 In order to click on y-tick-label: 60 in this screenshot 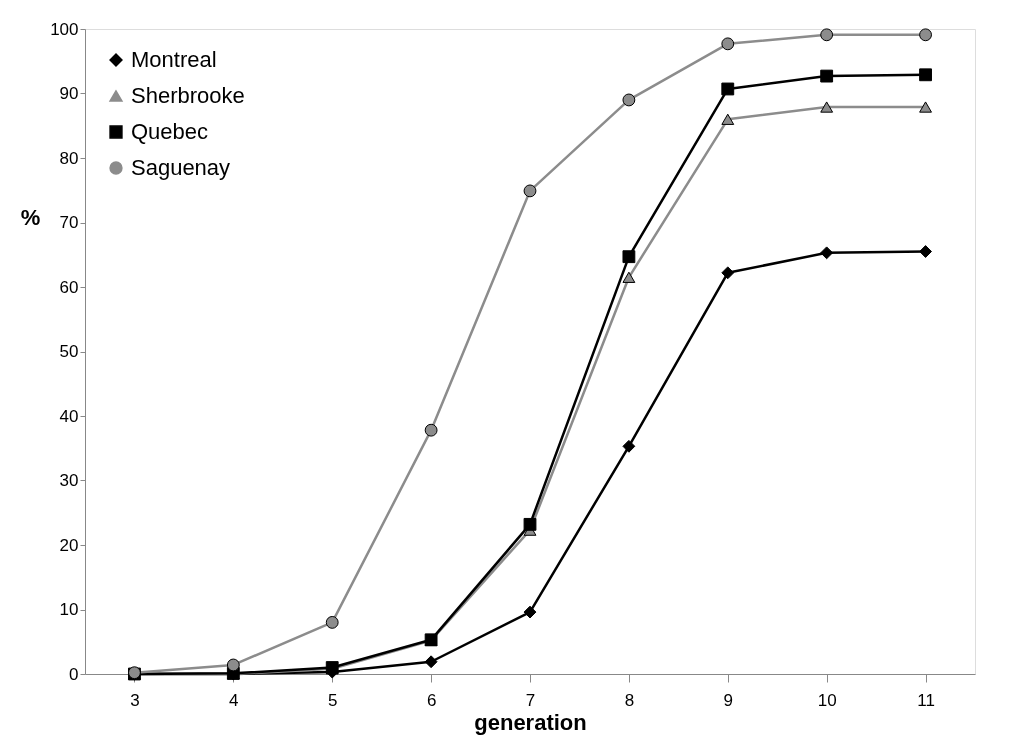, I will do `click(69, 287)`.